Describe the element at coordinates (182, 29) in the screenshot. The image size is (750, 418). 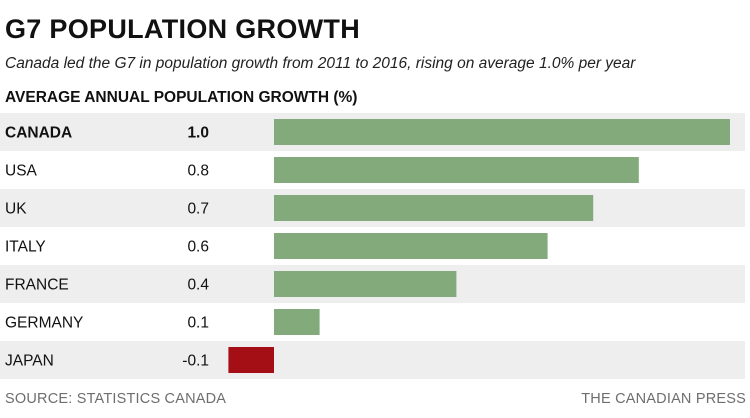
I see `chart-title: G7 POPULATION GROWTH` at that location.